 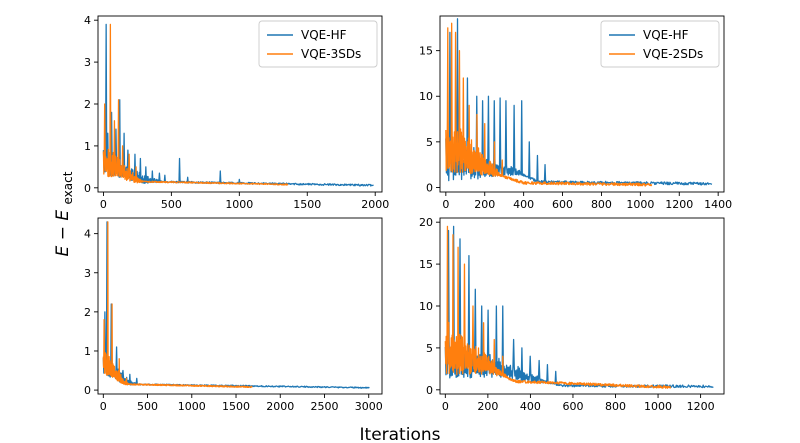 I want to click on x-tick-label: 3000, so click(x=369, y=406).